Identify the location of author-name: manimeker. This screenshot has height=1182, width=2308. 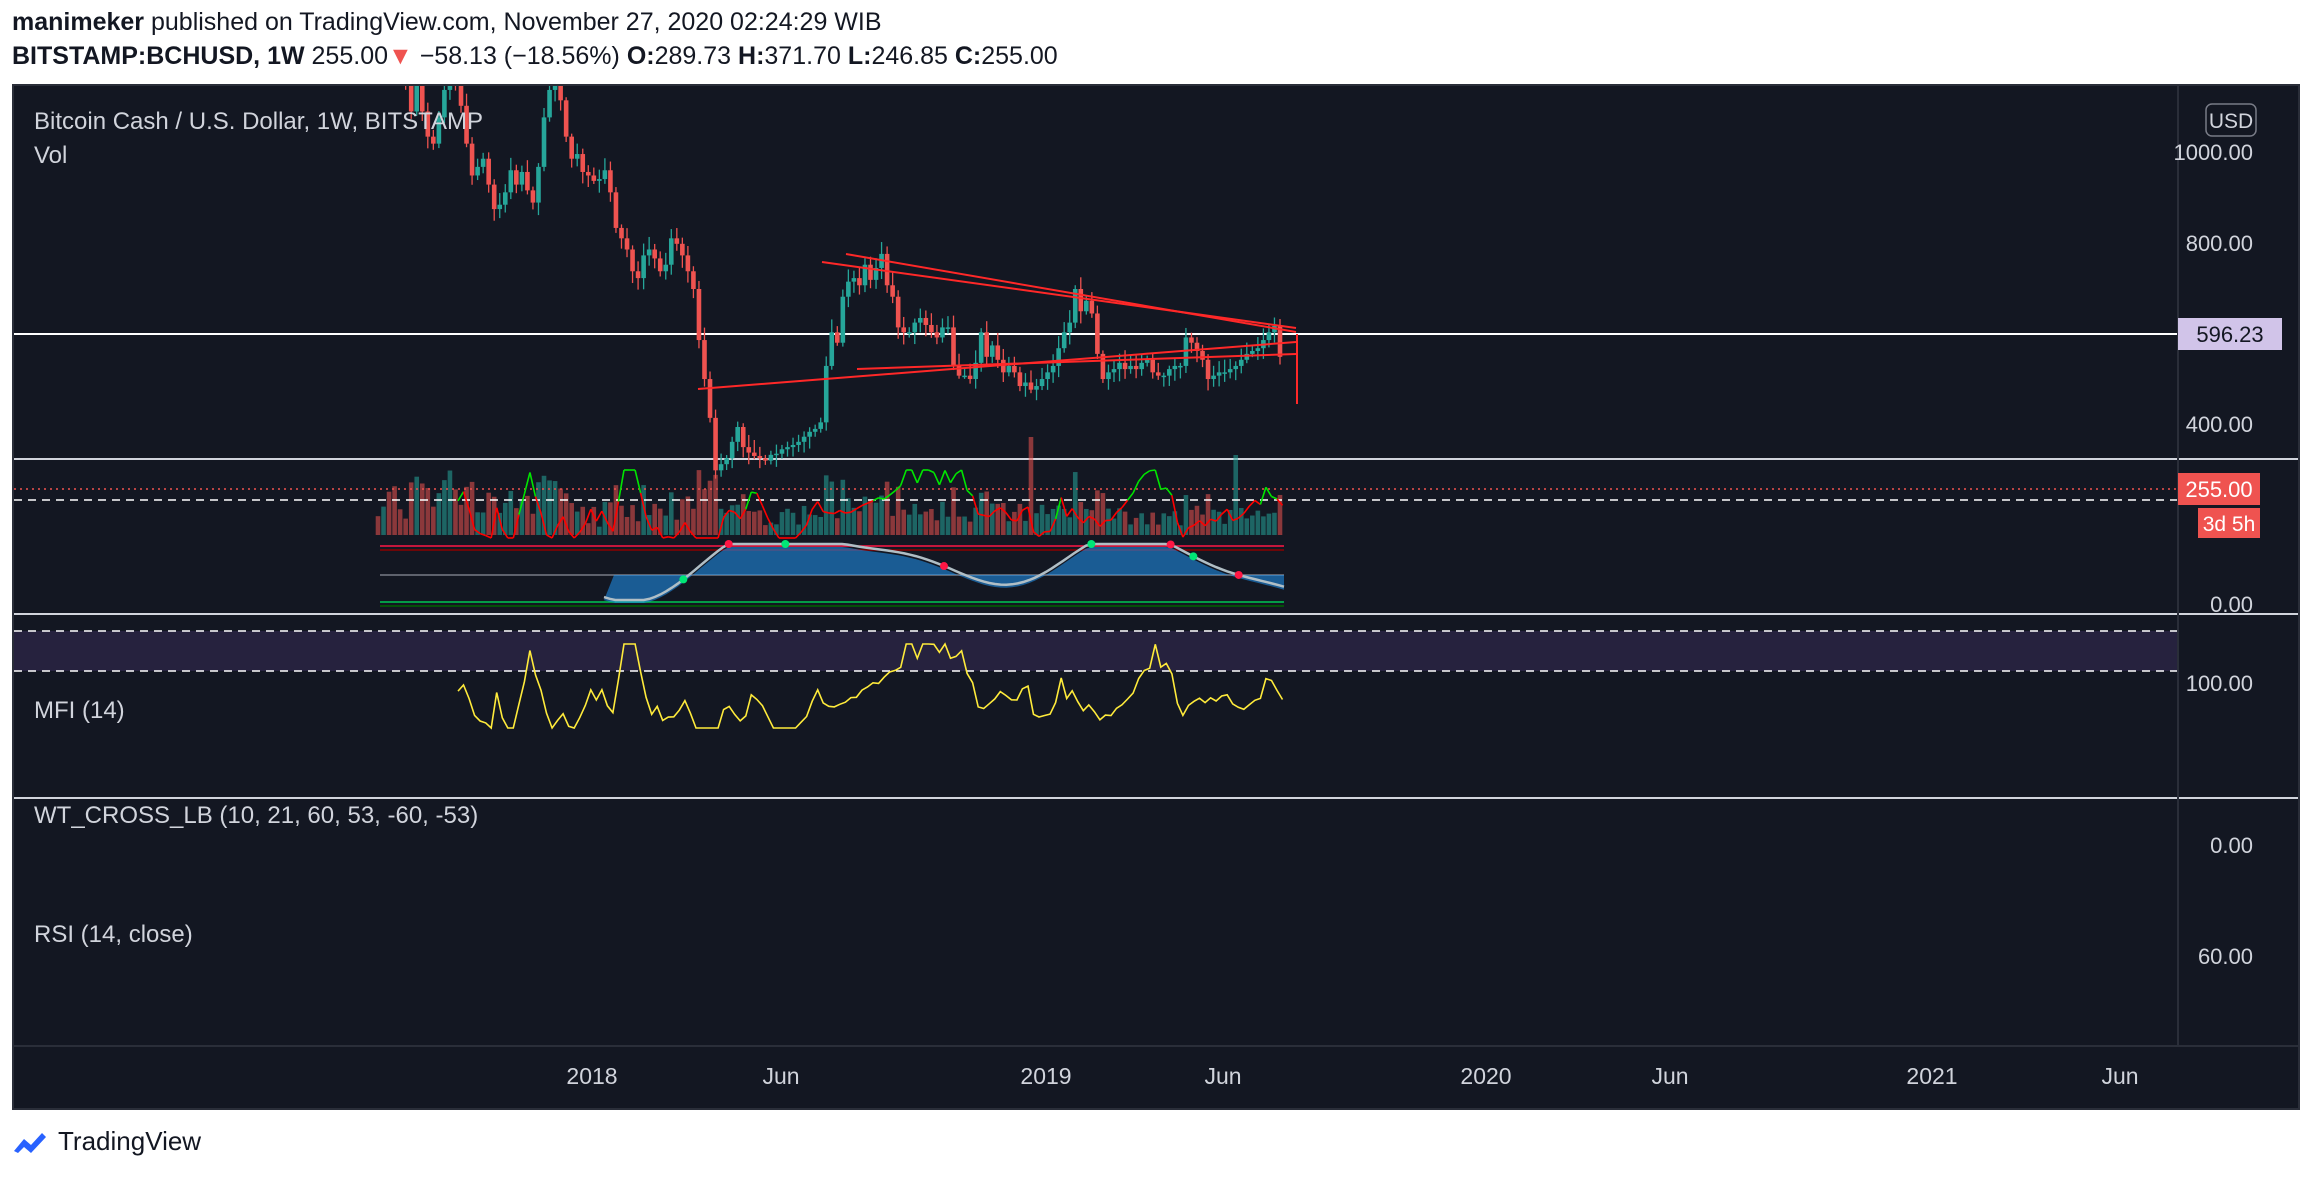
(78, 22).